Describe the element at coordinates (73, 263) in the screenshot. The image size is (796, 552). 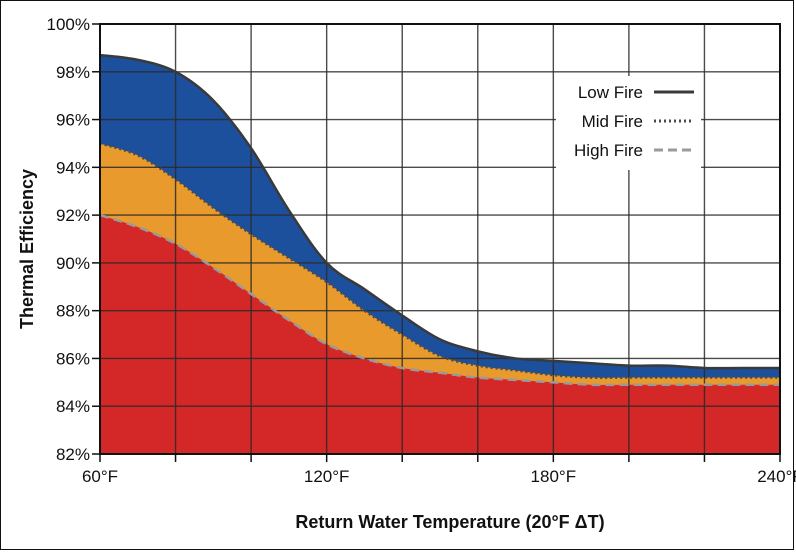
I see `y-tick-label-4: 90%` at that location.